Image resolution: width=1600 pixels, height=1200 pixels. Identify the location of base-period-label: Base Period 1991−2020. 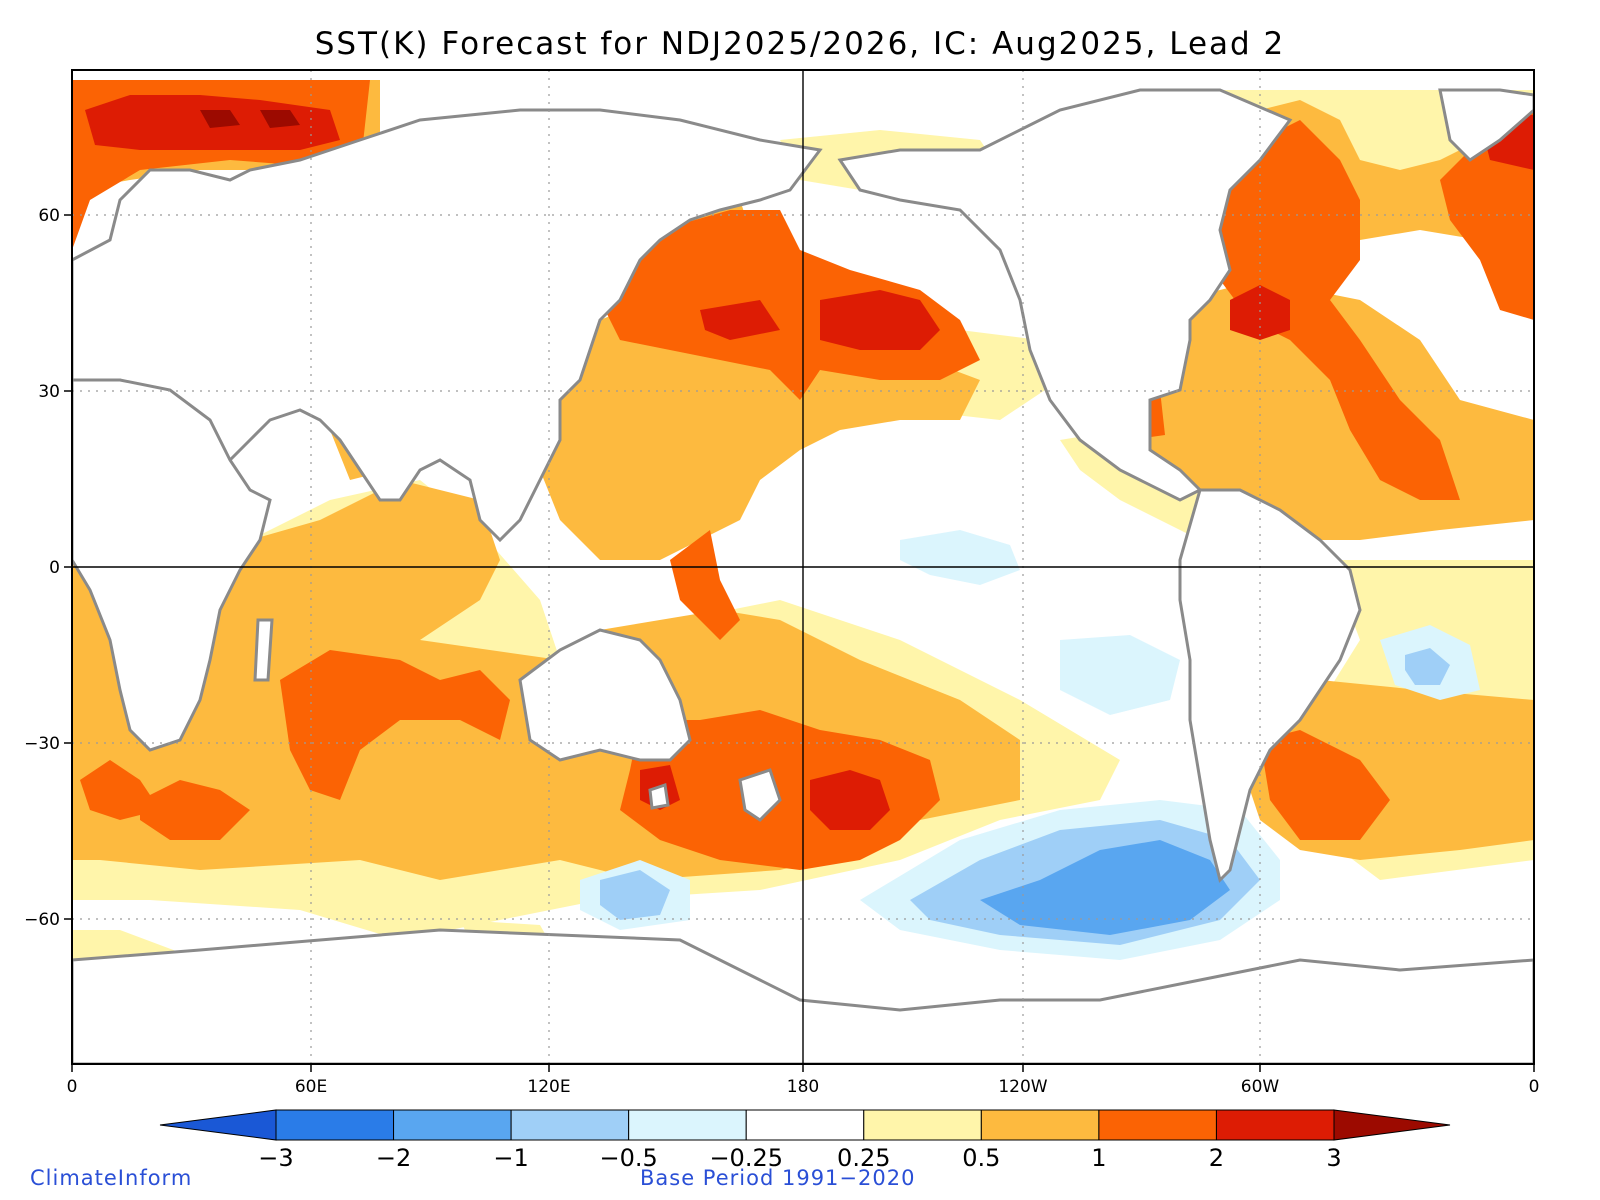
(778, 1178).